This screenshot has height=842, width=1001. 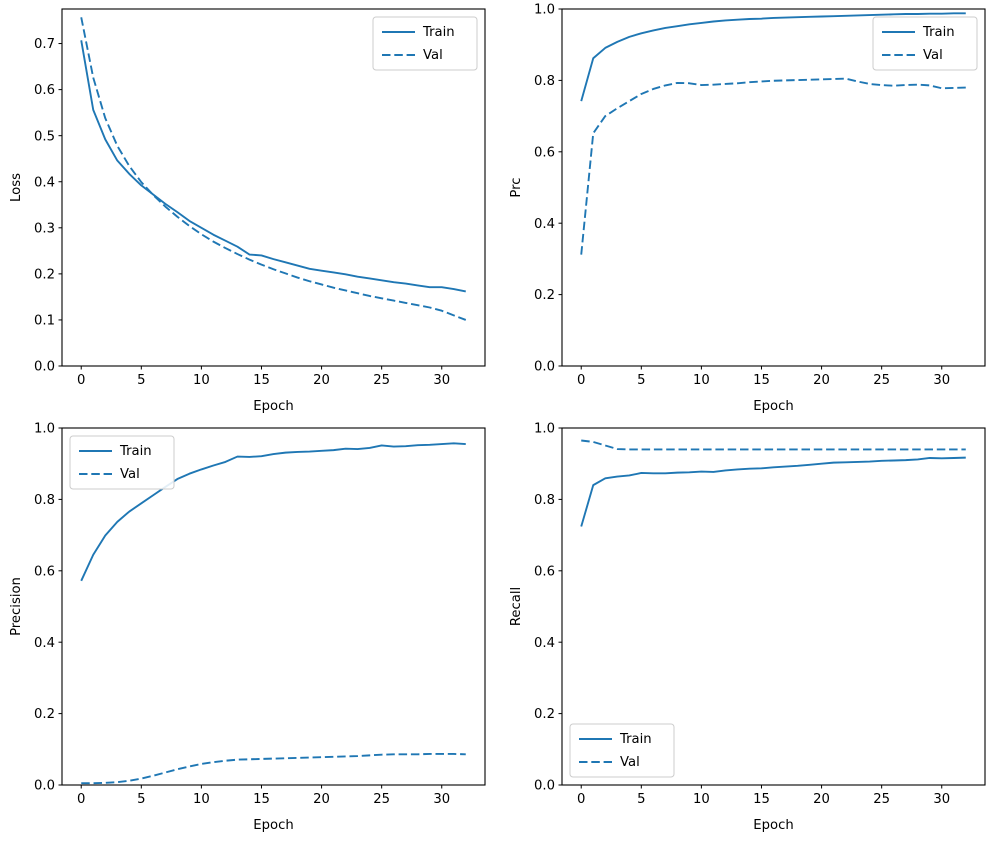 What do you see at coordinates (44, 228) in the screenshot?
I see `y-tick-label: 0.3` at bounding box center [44, 228].